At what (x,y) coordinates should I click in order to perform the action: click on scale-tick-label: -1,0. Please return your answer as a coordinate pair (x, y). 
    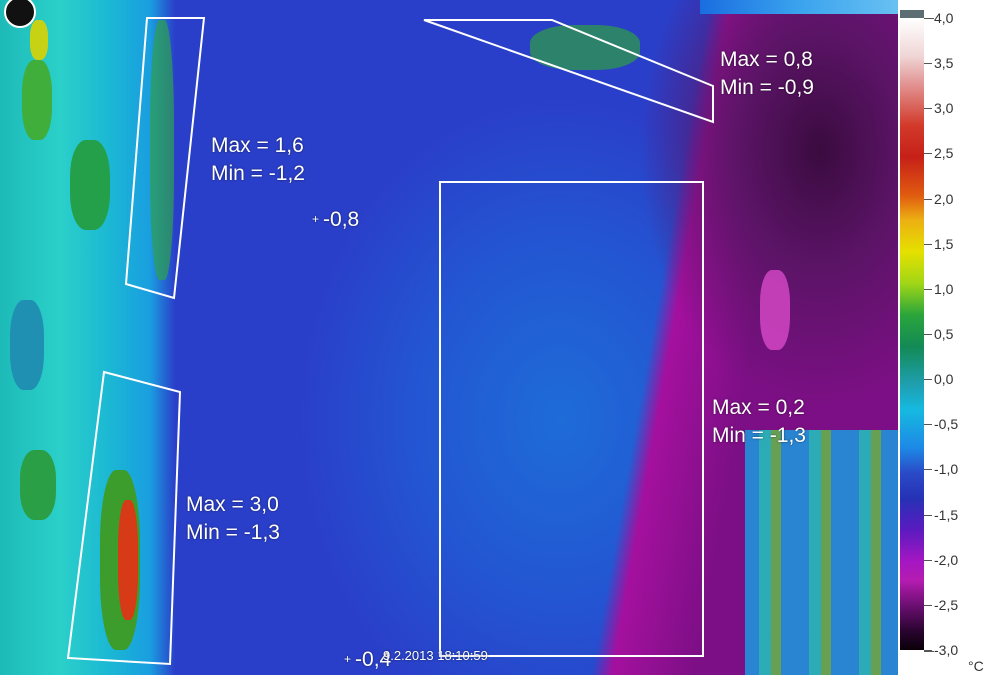
    Looking at the image, I should click on (946, 469).